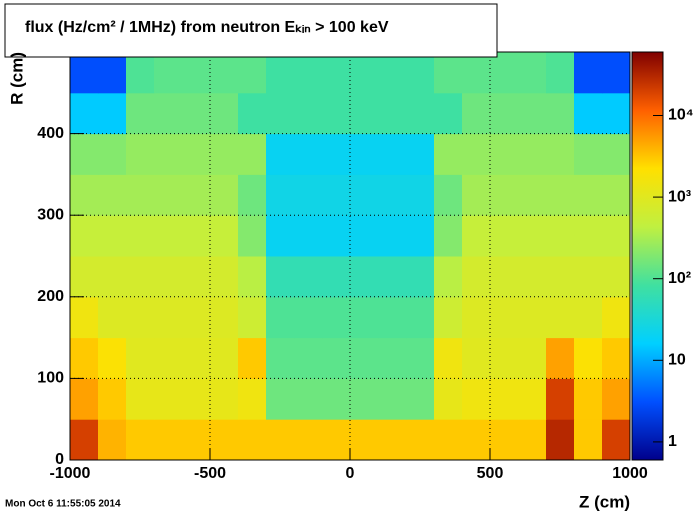 The image size is (700, 514). What do you see at coordinates (672, 441) in the screenshot?
I see `colorbar-tick-label: 1` at bounding box center [672, 441].